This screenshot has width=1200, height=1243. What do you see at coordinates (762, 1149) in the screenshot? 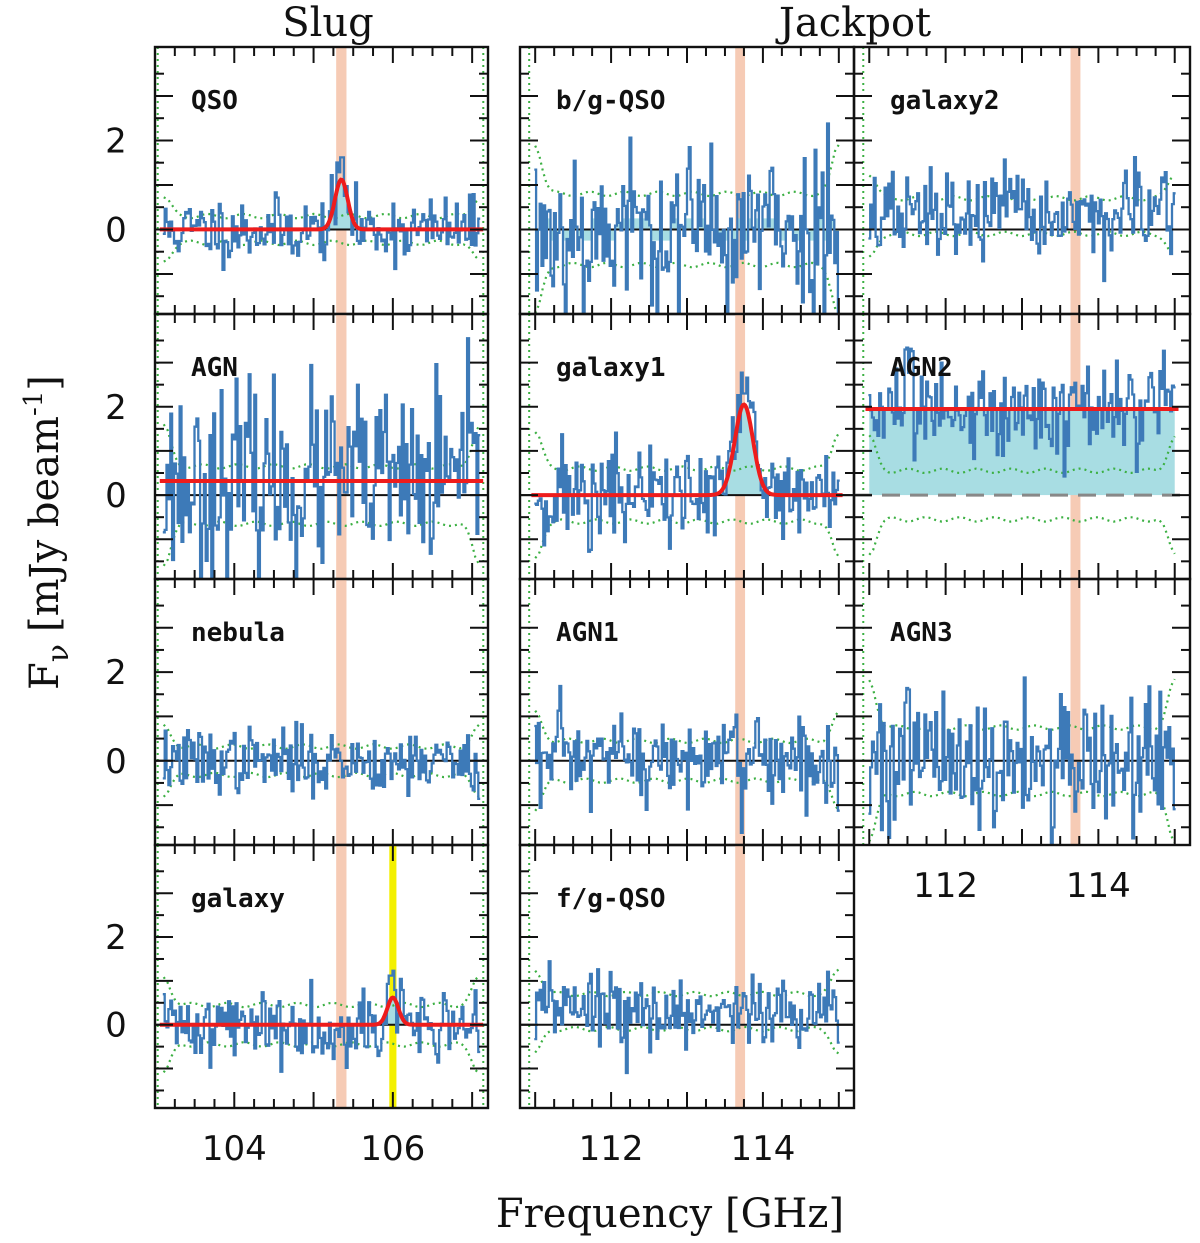
I see `xtick-label-c1-114: 114` at bounding box center [762, 1149].